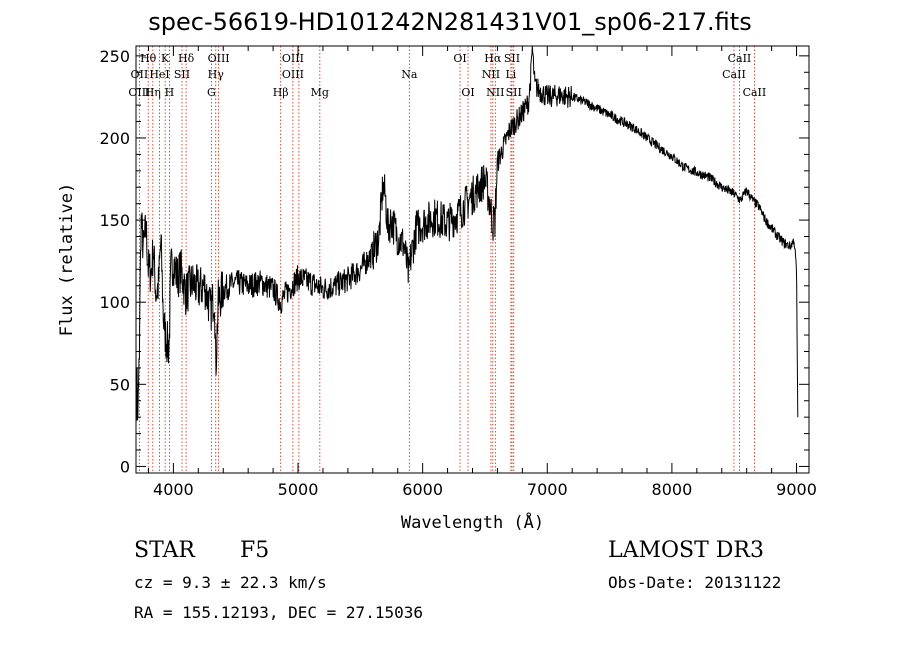 Image resolution: width=900 pixels, height=649 pixels. I want to click on x-tick-label: 7000, so click(547, 489).